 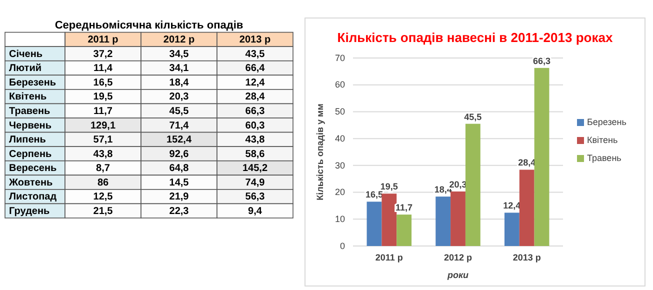 I want to click on legend-label: Березень, so click(x=607, y=122).